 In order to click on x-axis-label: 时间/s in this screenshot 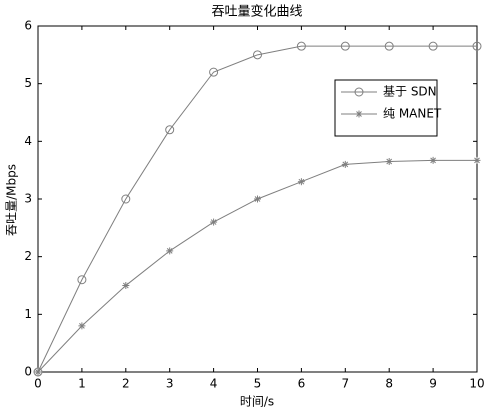, I will do `click(257, 402)`.